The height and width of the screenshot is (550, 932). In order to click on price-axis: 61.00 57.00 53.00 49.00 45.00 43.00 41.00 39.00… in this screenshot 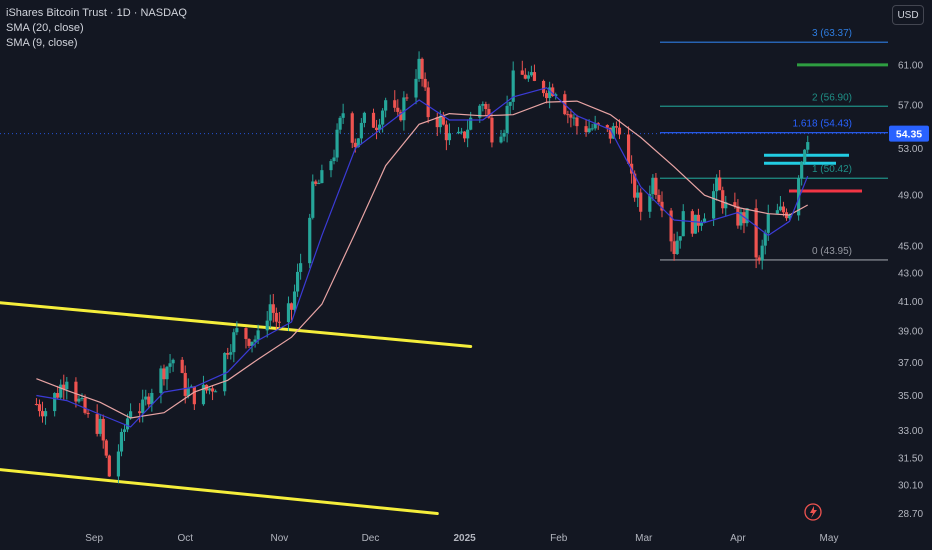, I will do `click(910, 275)`.